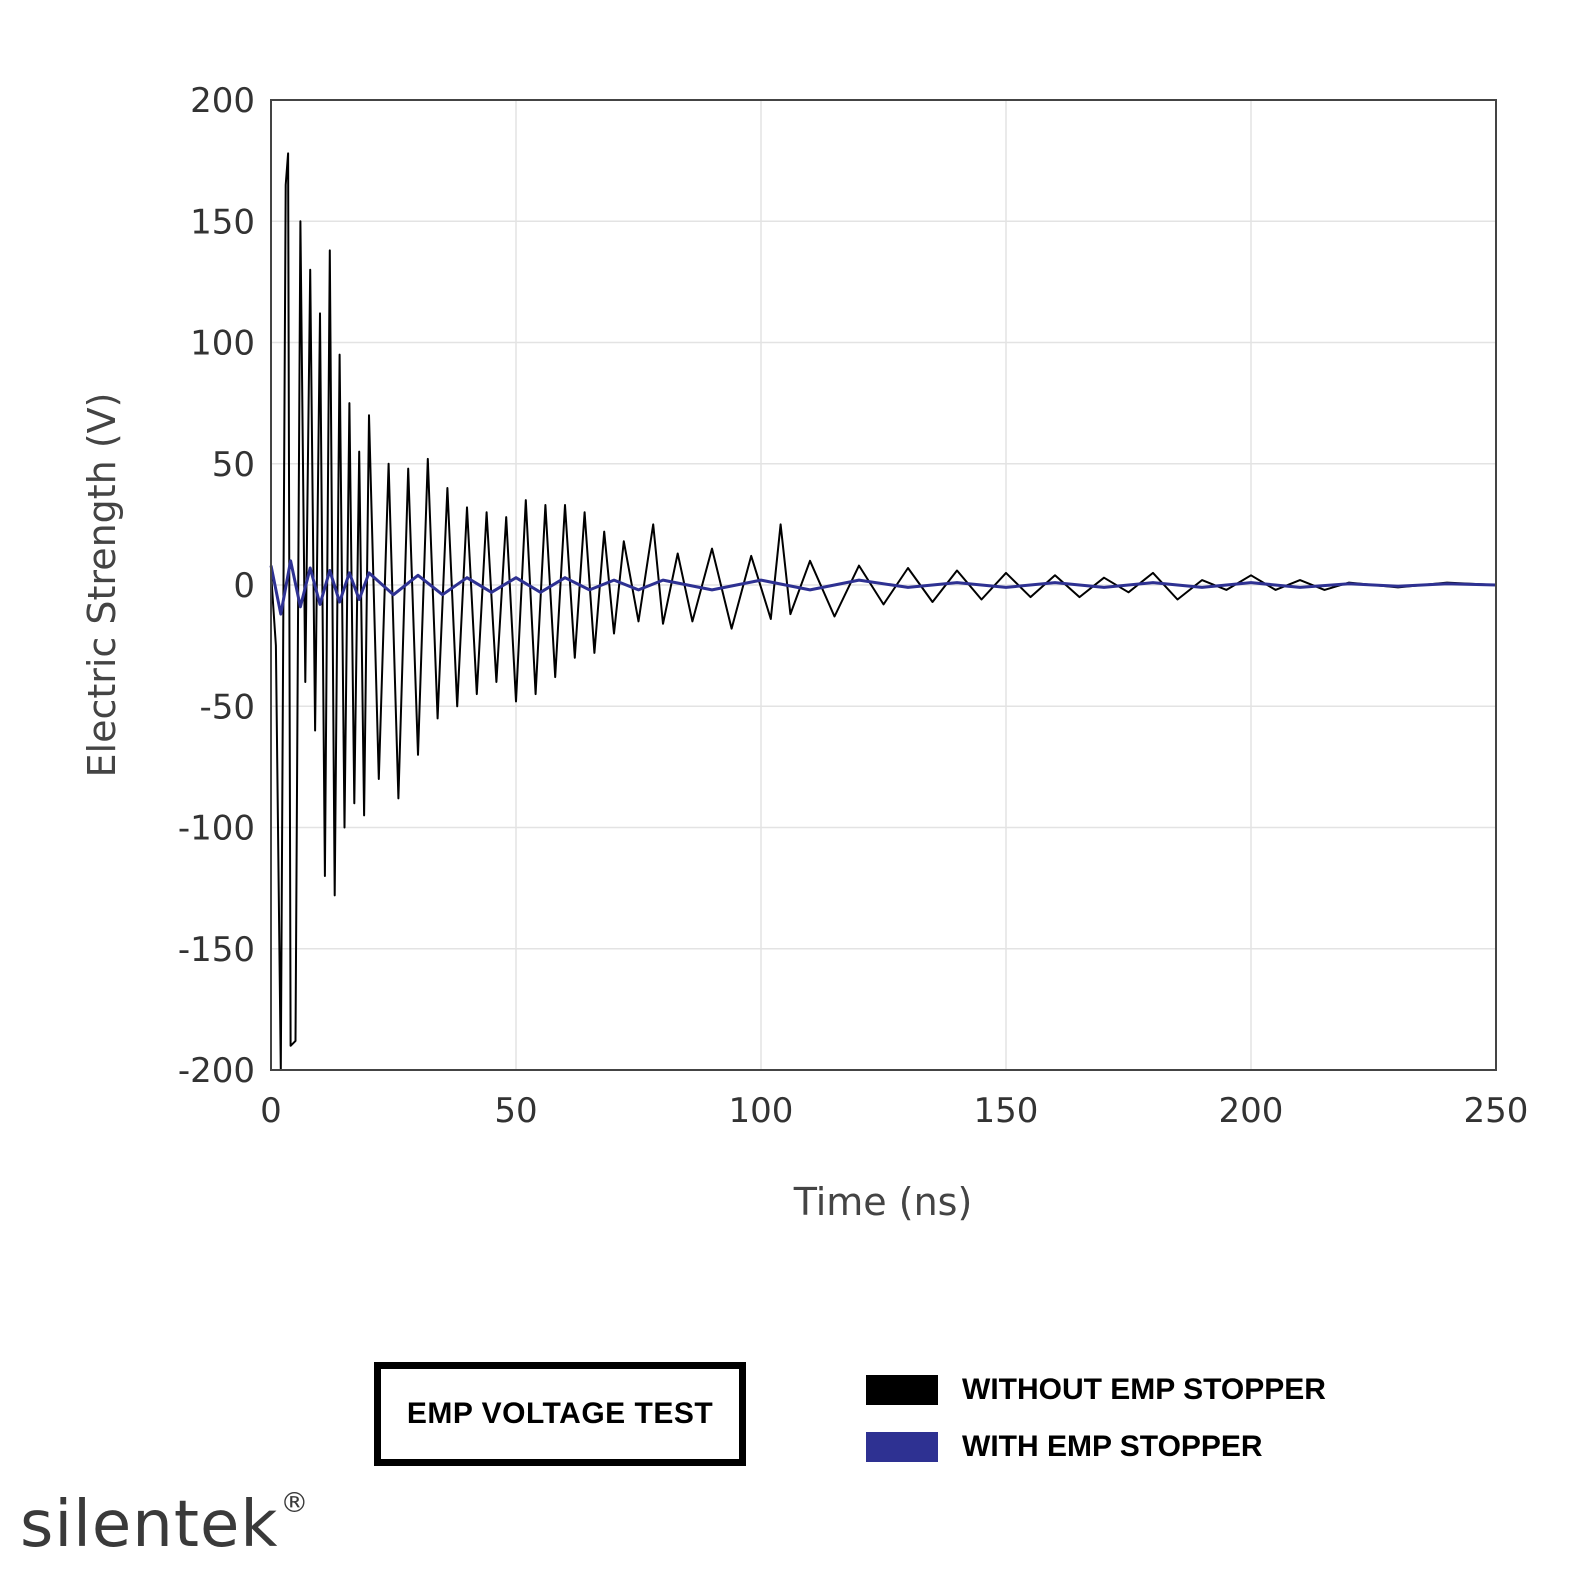 This screenshot has width=1588, height=1588. I want to click on legend-item-without: WITHOUT EMP STOPPER, so click(1096, 1390).